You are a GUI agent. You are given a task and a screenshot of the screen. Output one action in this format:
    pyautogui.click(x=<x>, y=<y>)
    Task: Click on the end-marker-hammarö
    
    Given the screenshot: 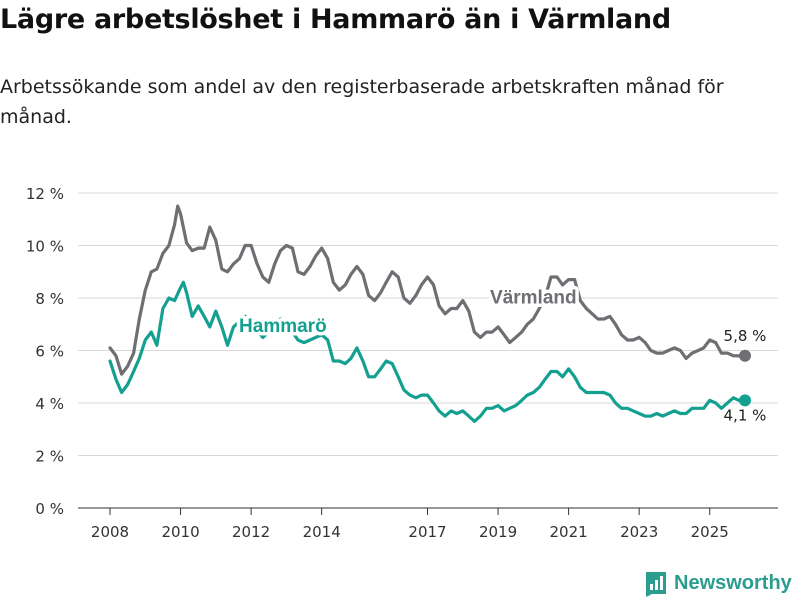 What is the action you would take?
    pyautogui.click(x=745, y=400)
    